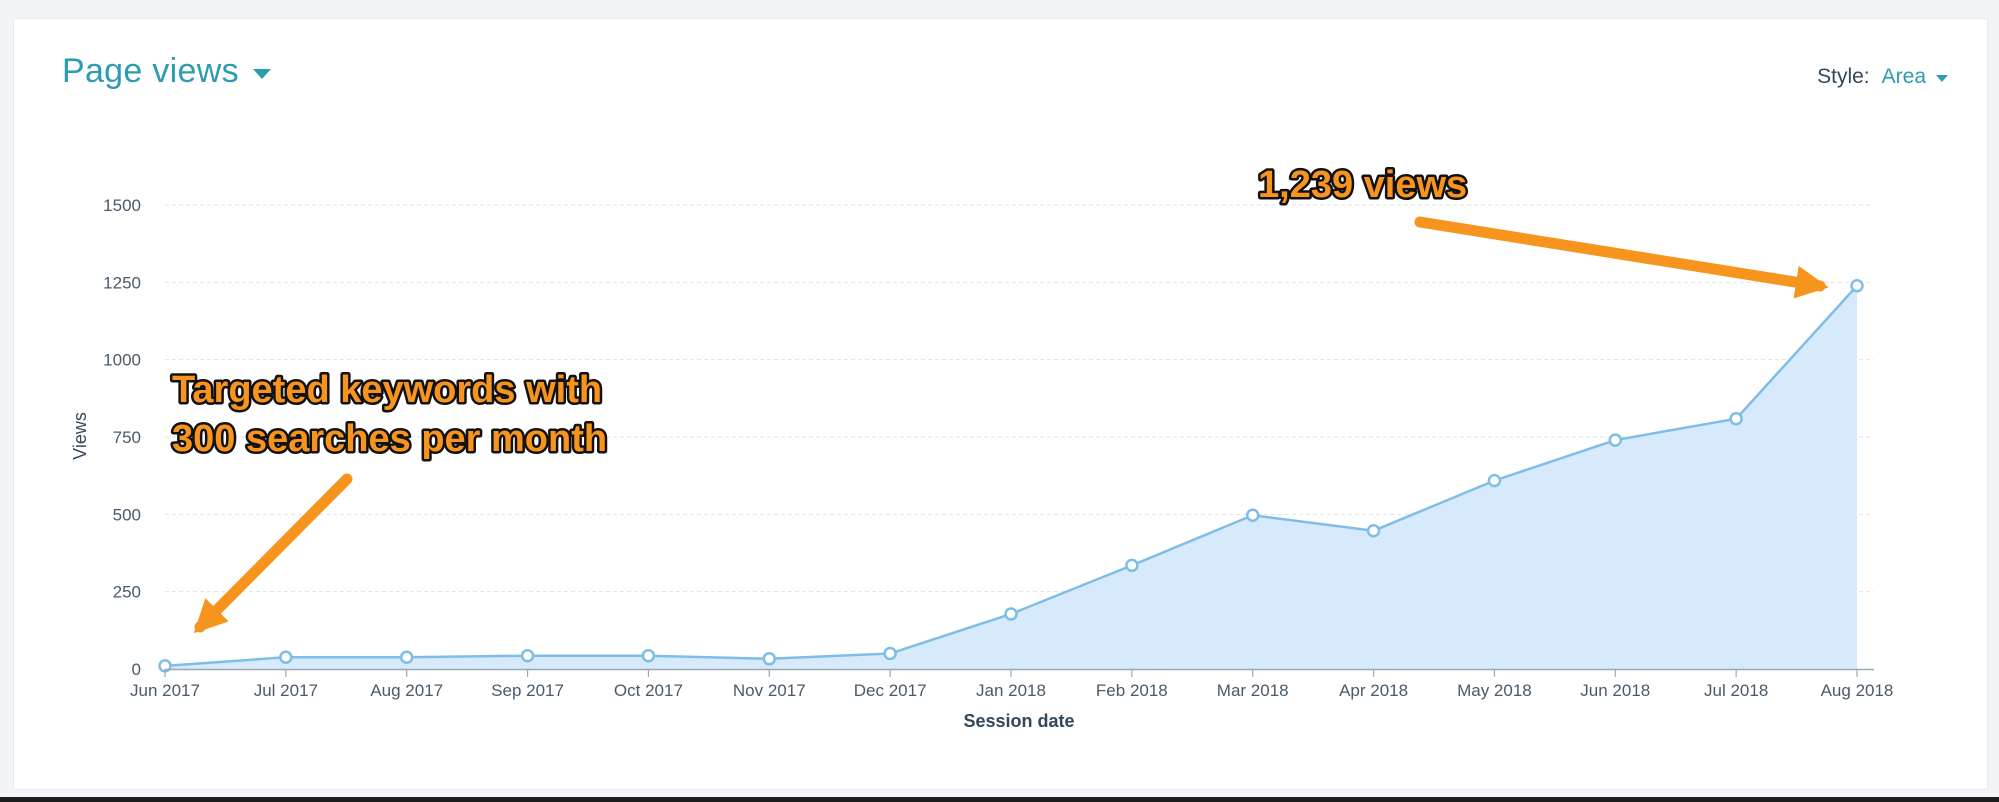 The height and width of the screenshot is (802, 1999). What do you see at coordinates (127, 437) in the screenshot?
I see `y-tick-label: 750` at bounding box center [127, 437].